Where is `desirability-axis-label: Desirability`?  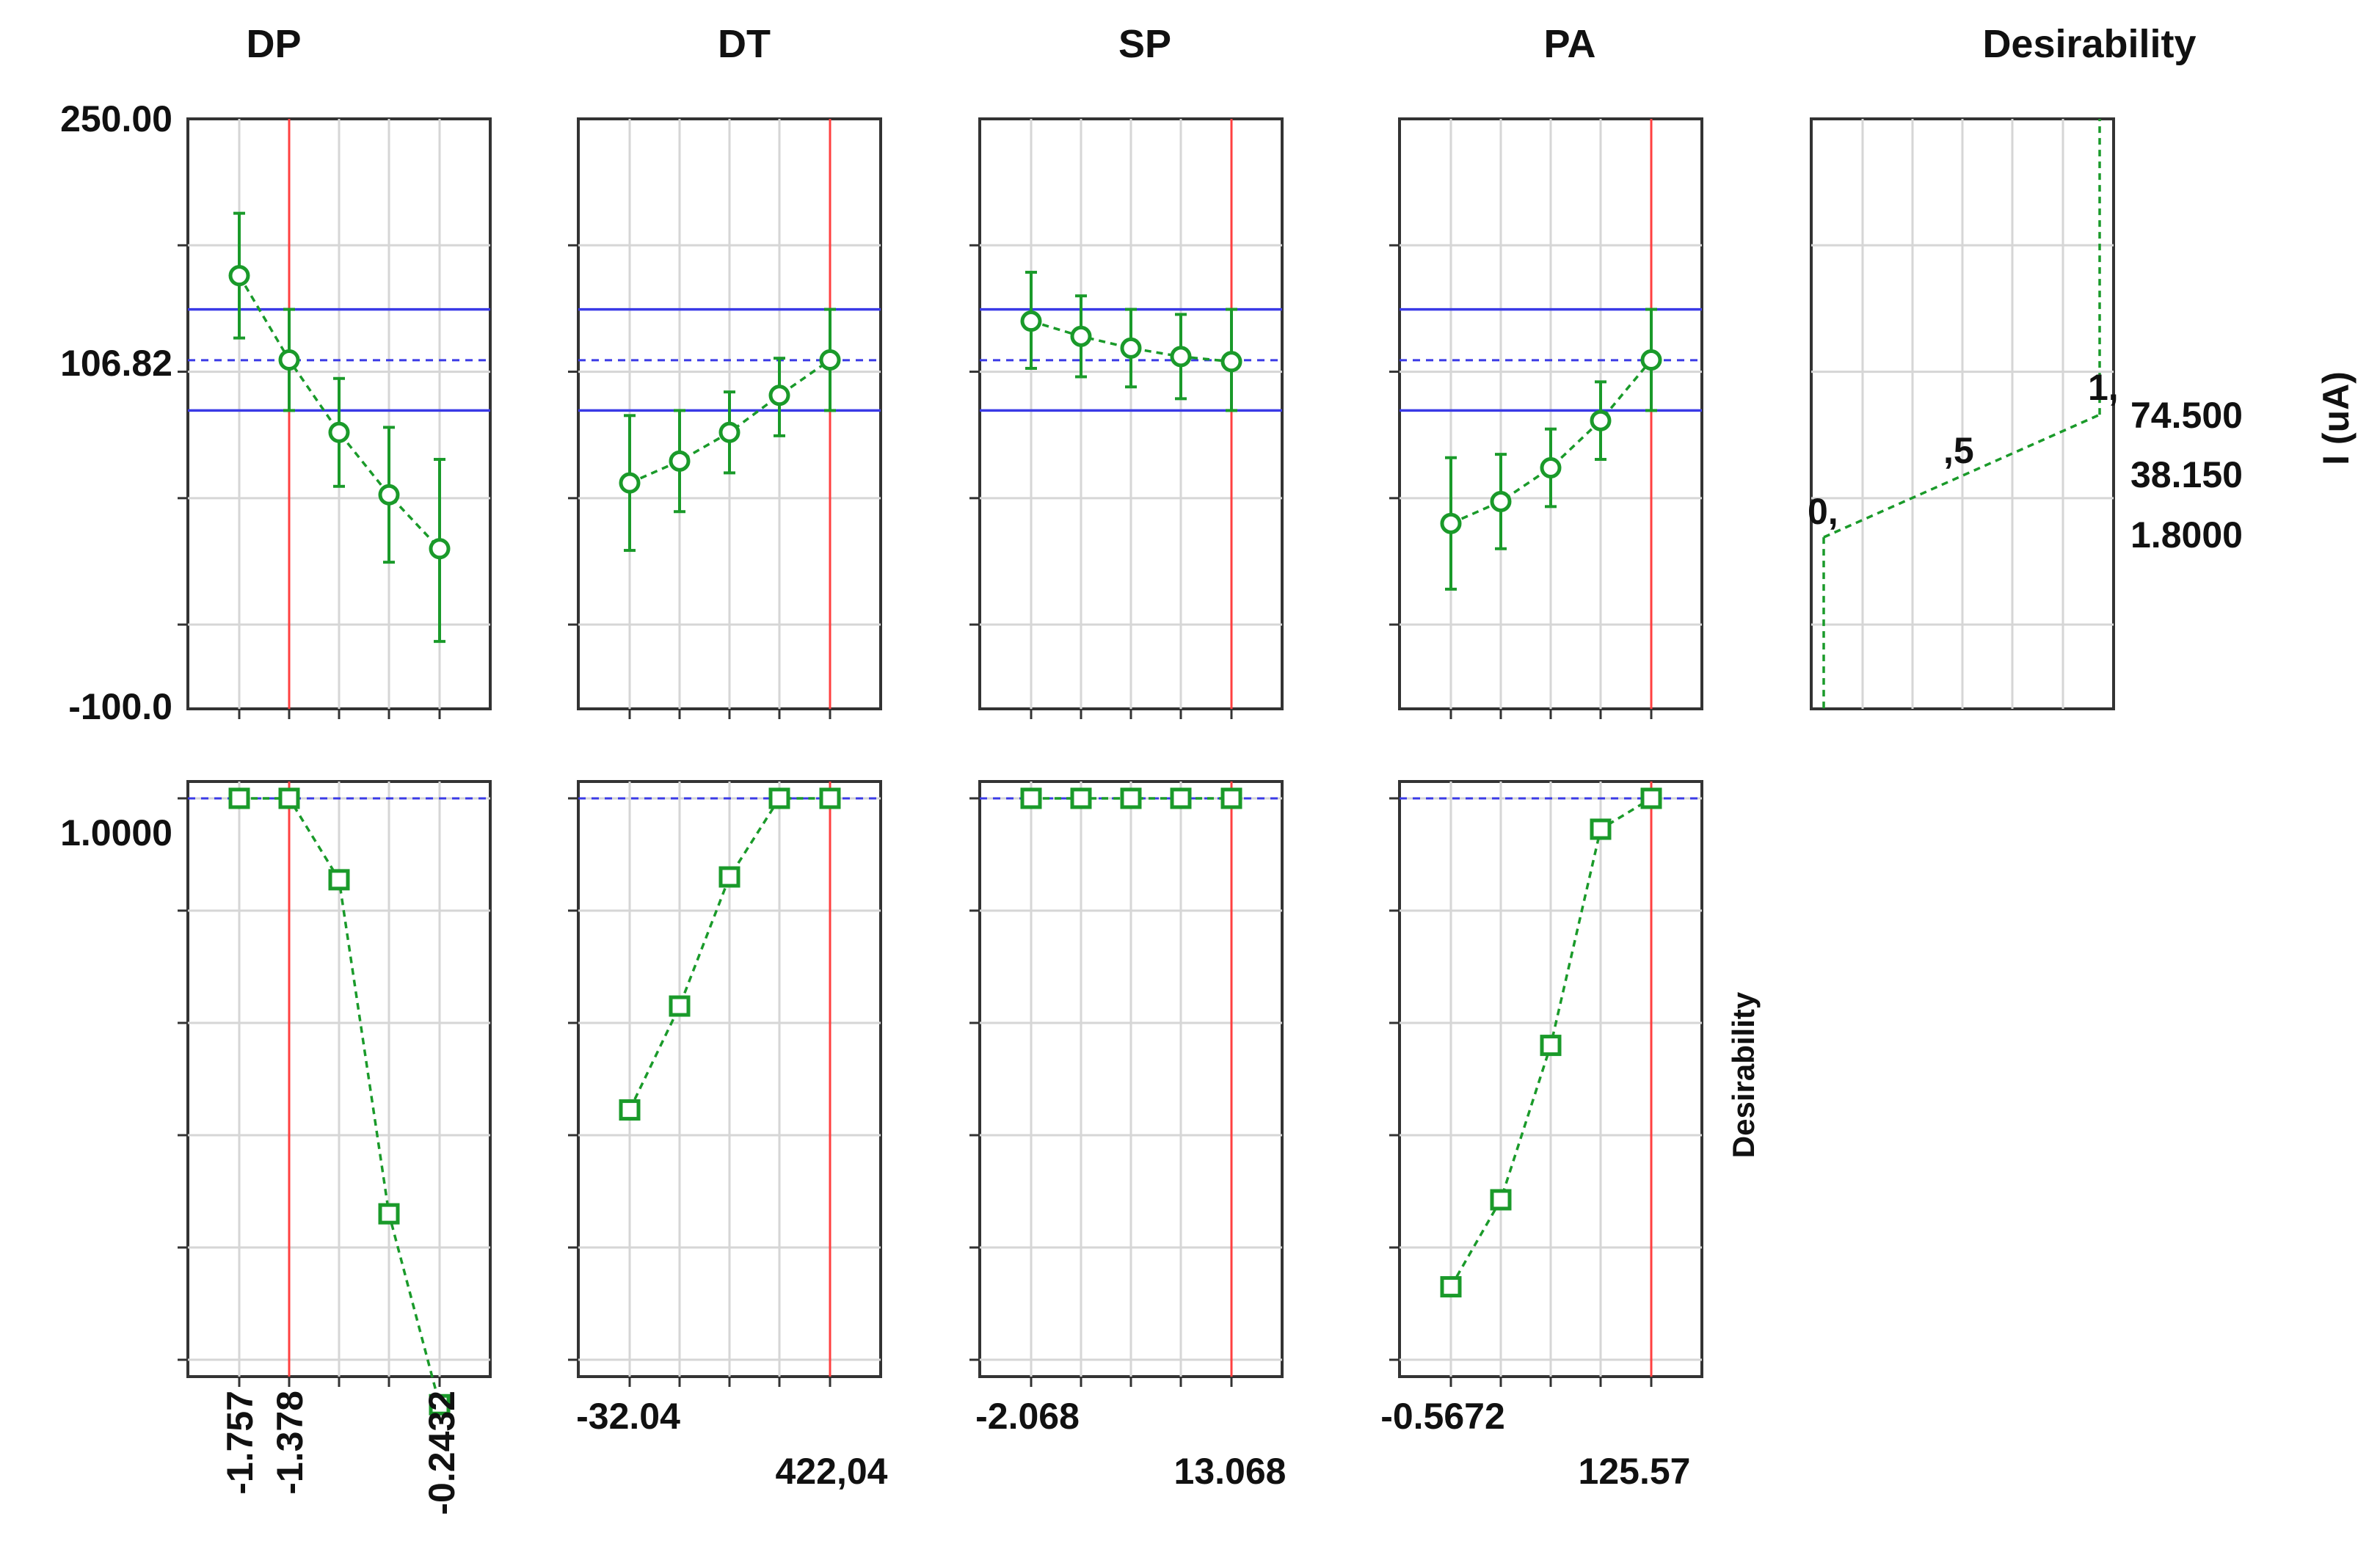
desirability-axis-label: Desirability is located at coordinates (1743, 1074).